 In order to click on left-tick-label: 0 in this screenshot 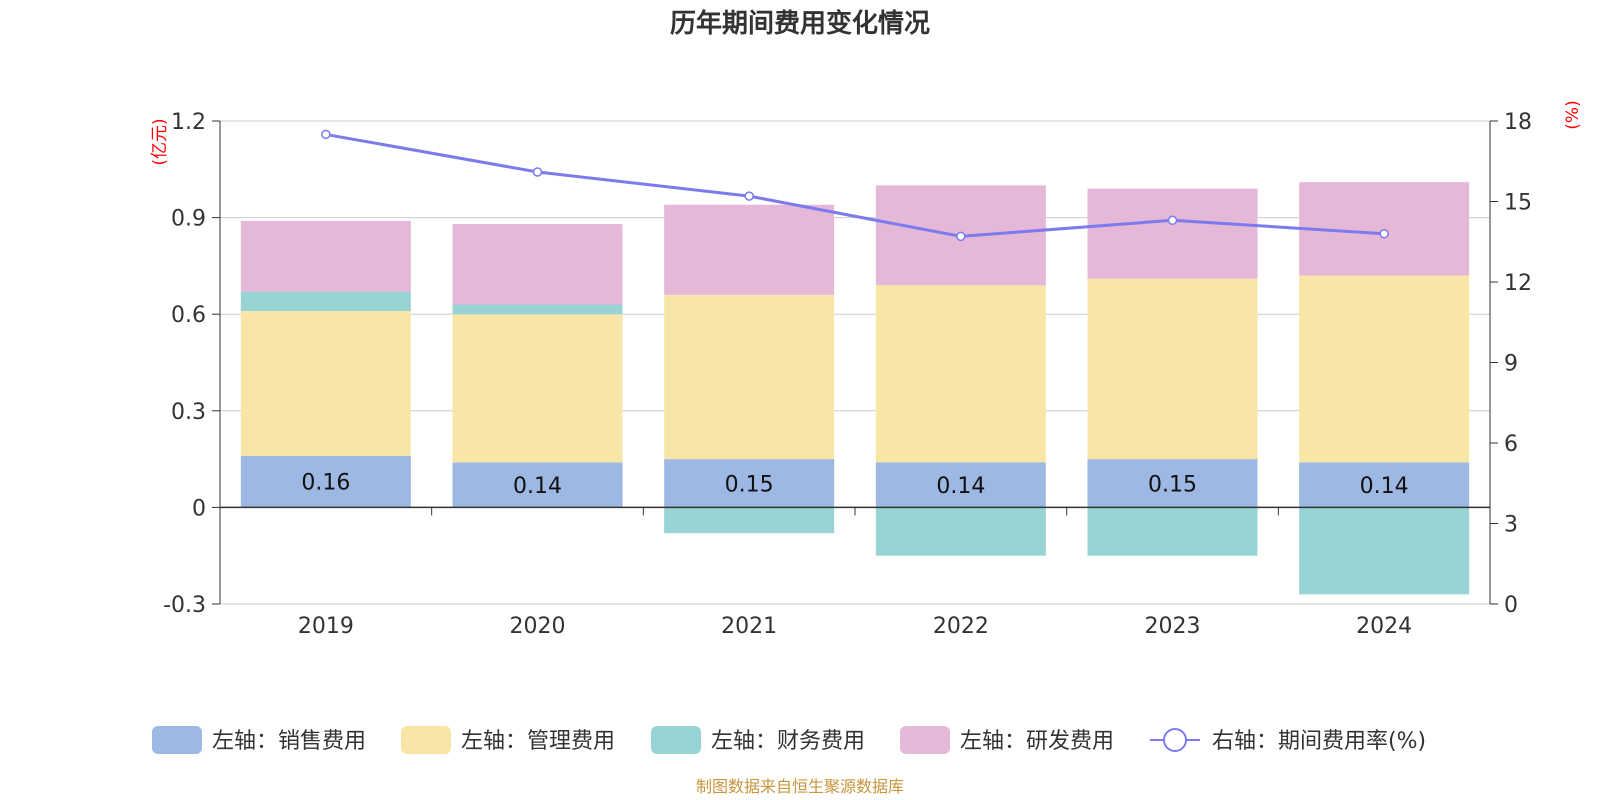, I will do `click(199, 508)`.